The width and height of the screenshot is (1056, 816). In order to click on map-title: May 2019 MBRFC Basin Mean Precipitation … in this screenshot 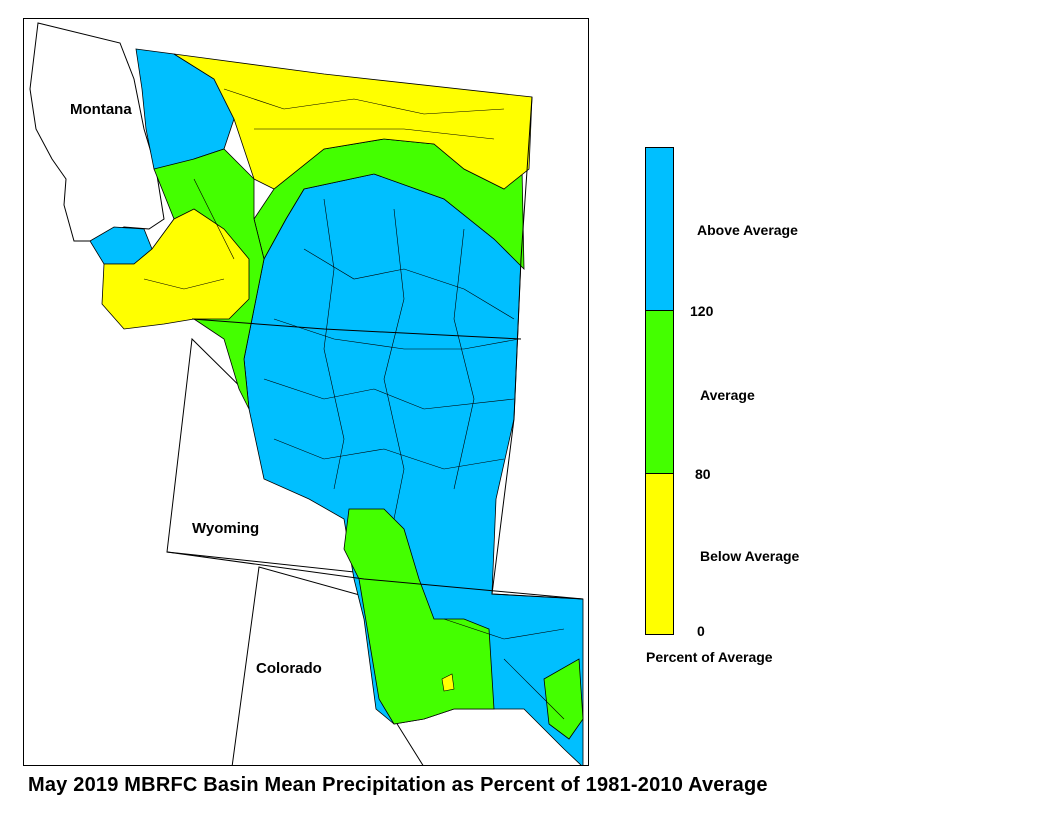, I will do `click(398, 785)`.